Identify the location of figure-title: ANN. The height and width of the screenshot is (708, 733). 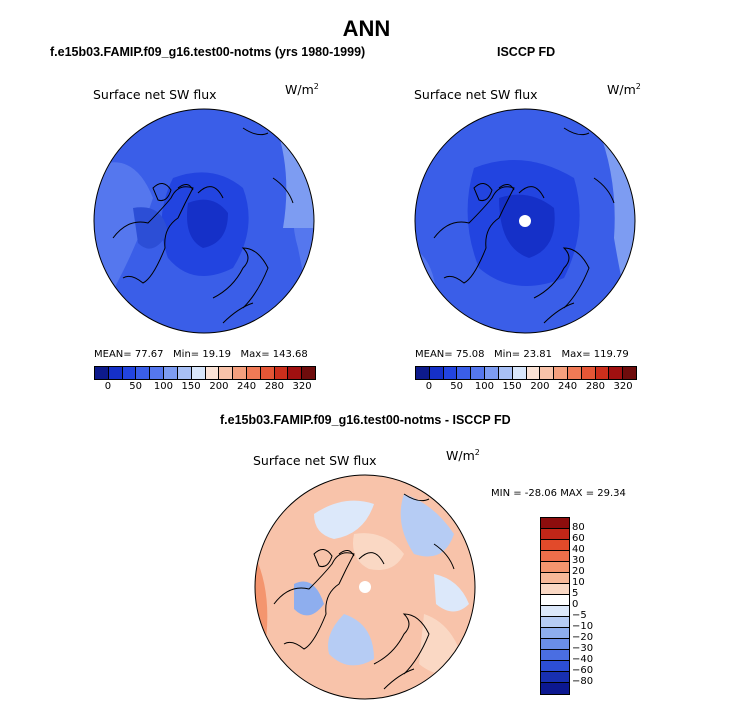
(366, 28).